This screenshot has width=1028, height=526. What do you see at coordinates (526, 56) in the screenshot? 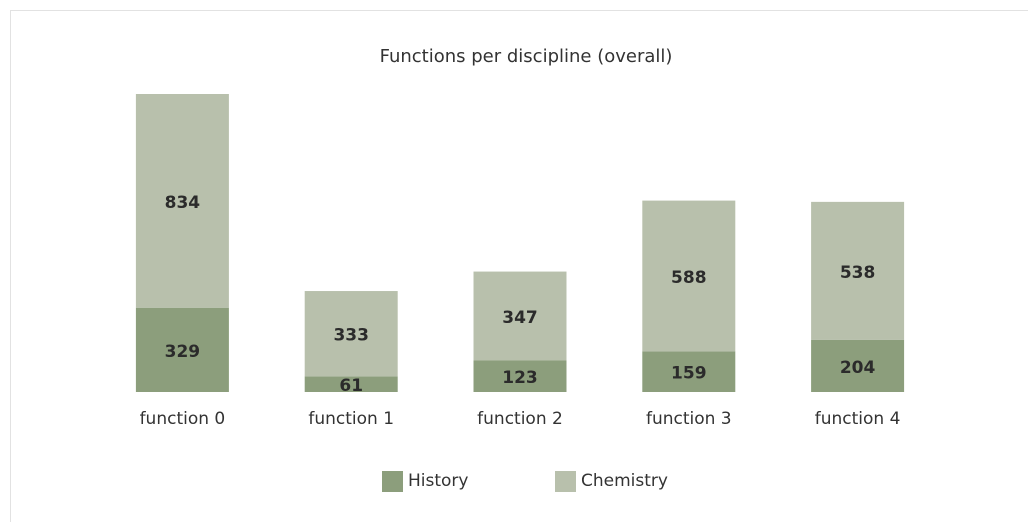
I see `chart-title: Functions per discipline (overall)` at bounding box center [526, 56].